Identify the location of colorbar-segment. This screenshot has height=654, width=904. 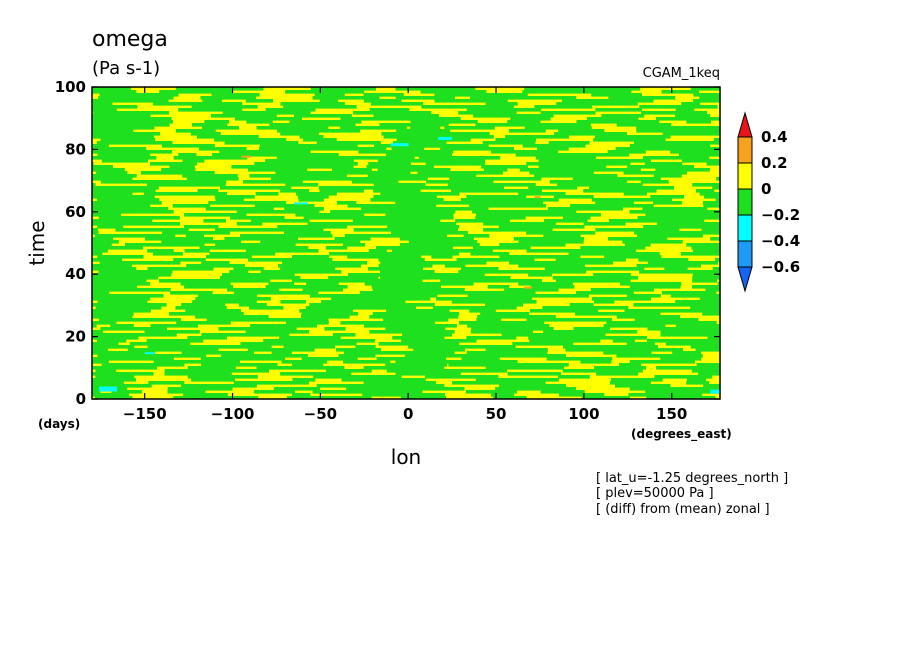
(745, 150).